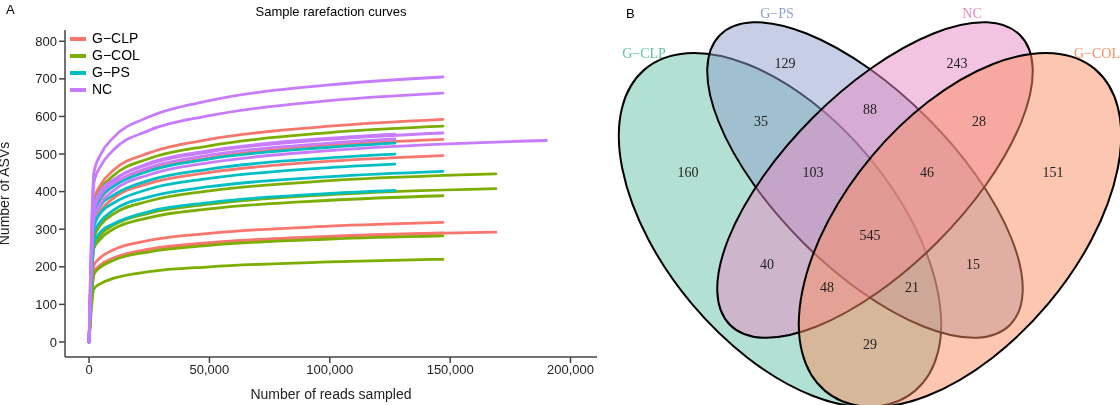  What do you see at coordinates (46, 304) in the screenshot?
I see `y-tick-label: 100` at bounding box center [46, 304].